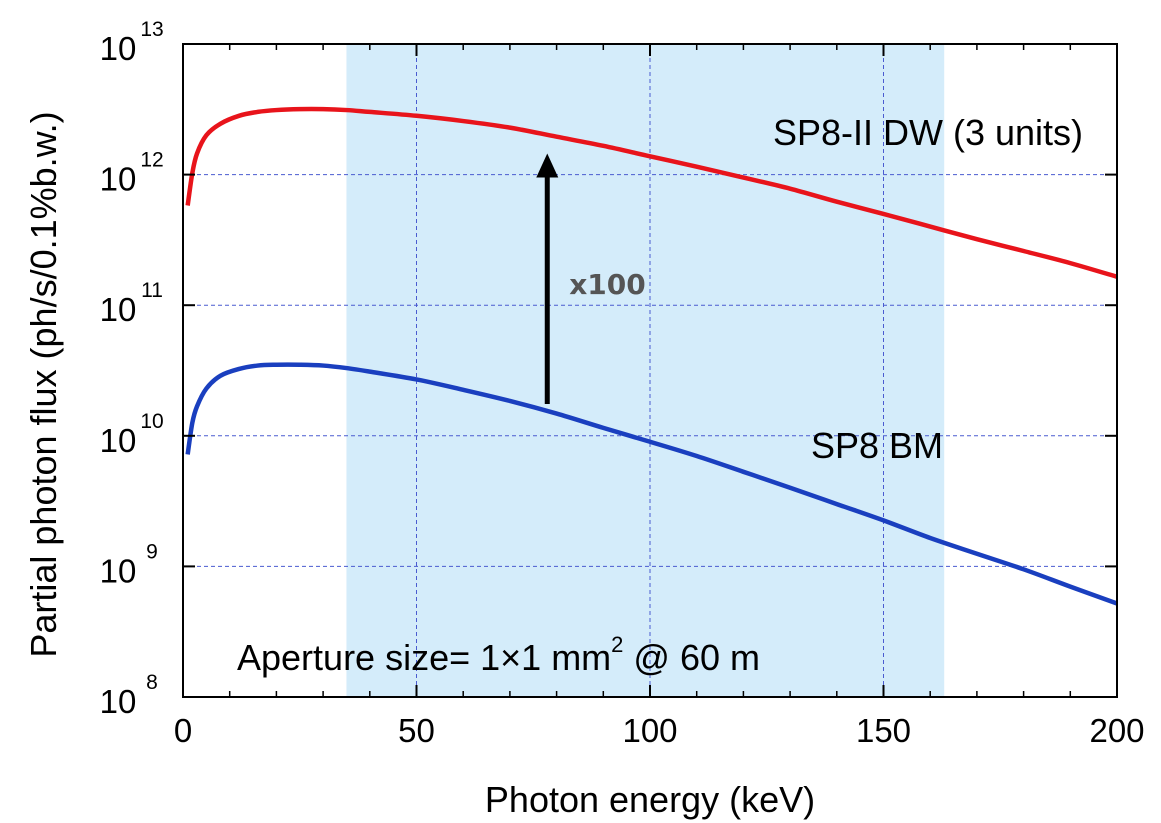  I want to click on y-tick-exponent: 9, so click(152, 551).